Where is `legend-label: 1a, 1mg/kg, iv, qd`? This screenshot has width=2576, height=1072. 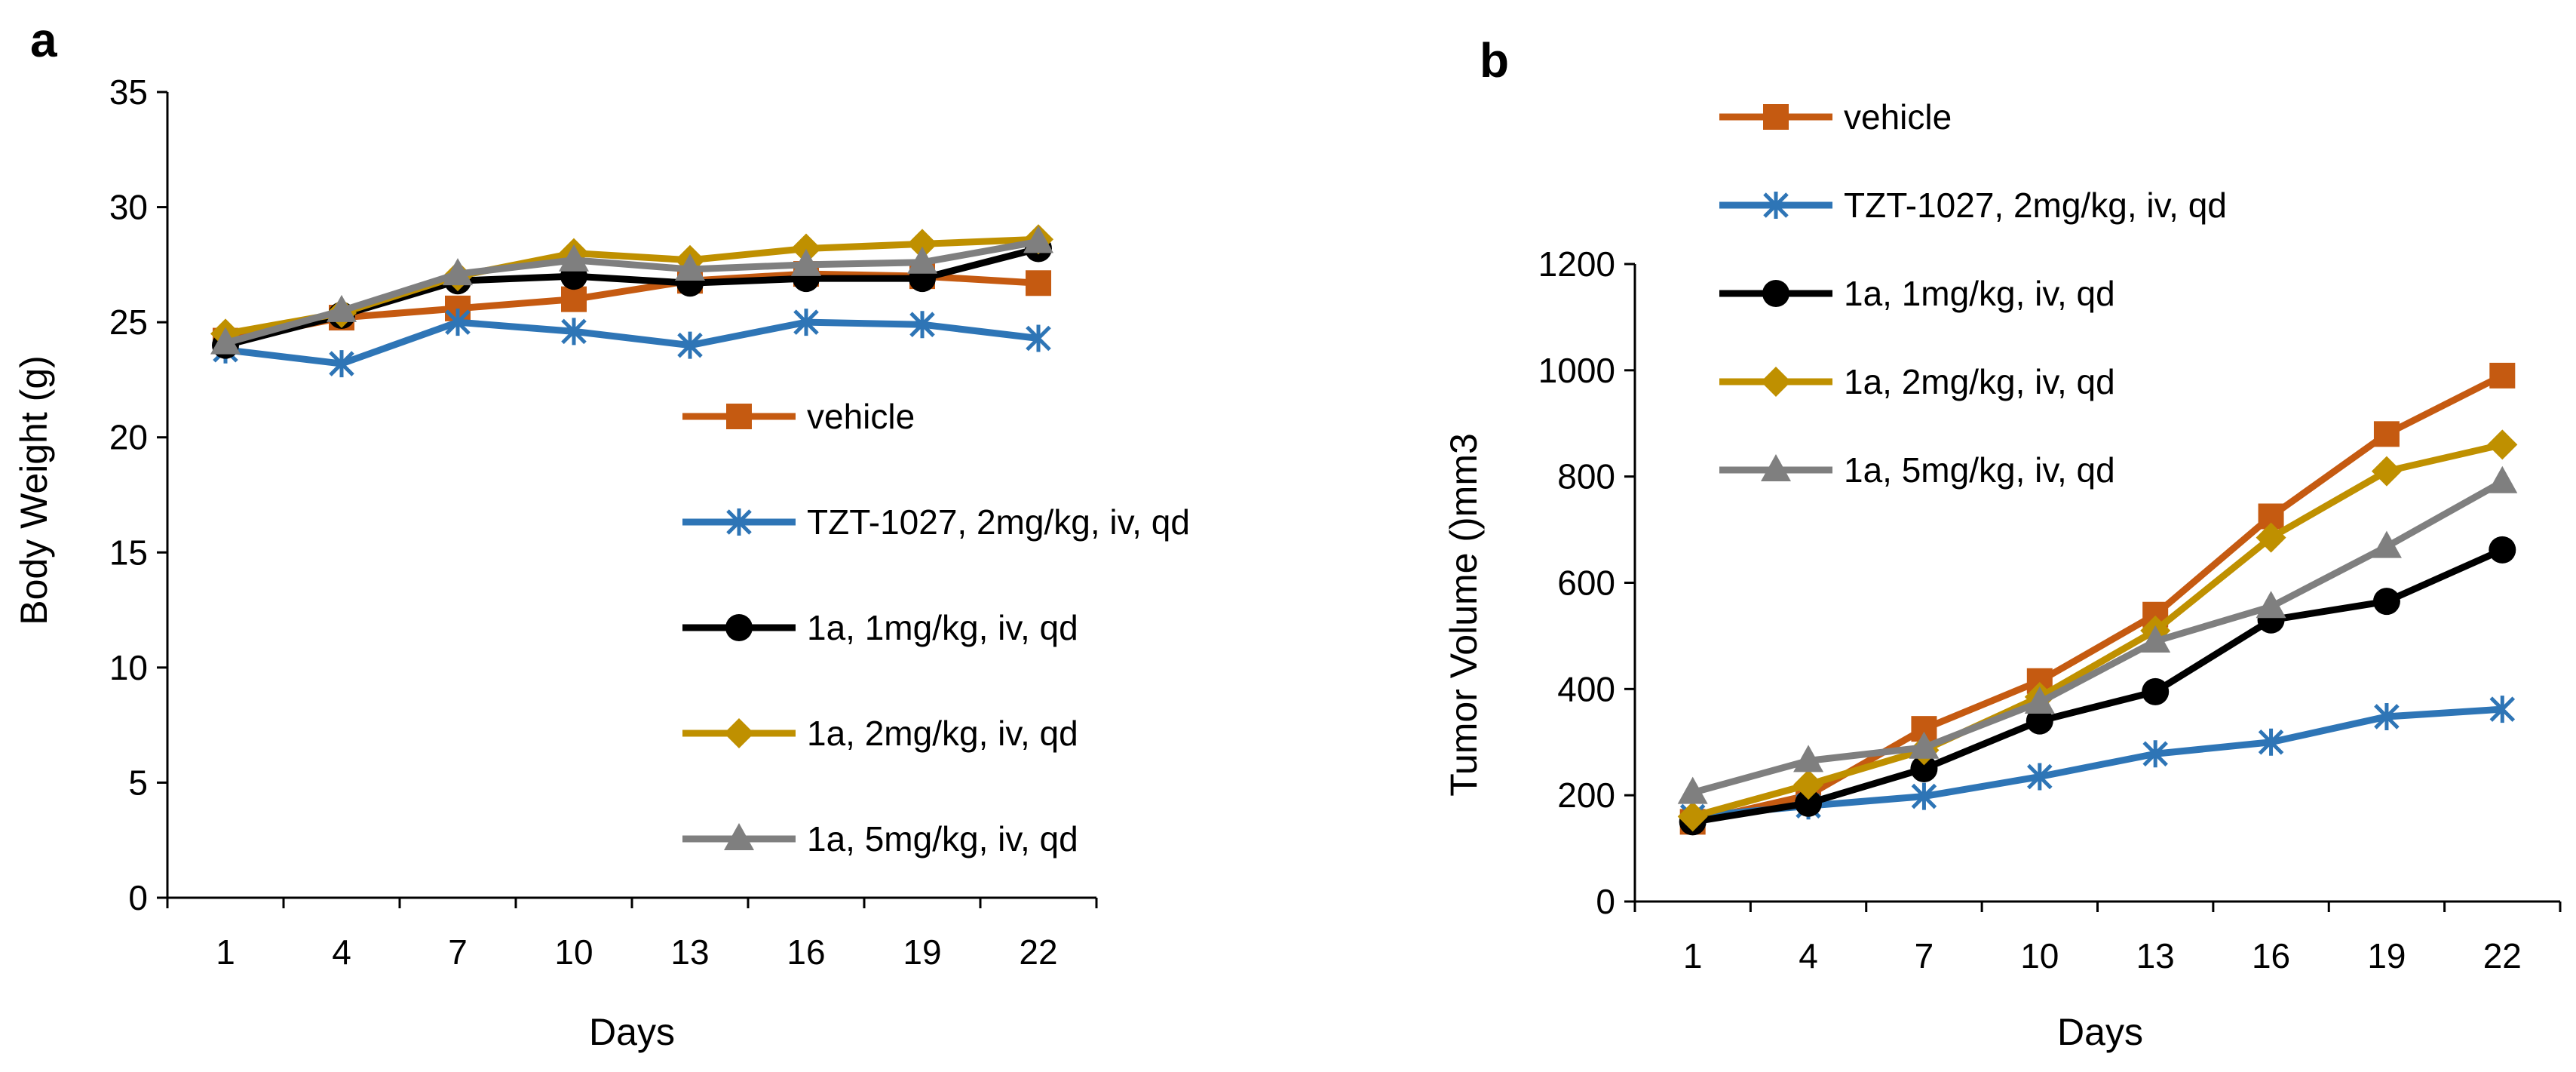
legend-label: 1a, 1mg/kg, iv, qd is located at coordinates (1979, 293).